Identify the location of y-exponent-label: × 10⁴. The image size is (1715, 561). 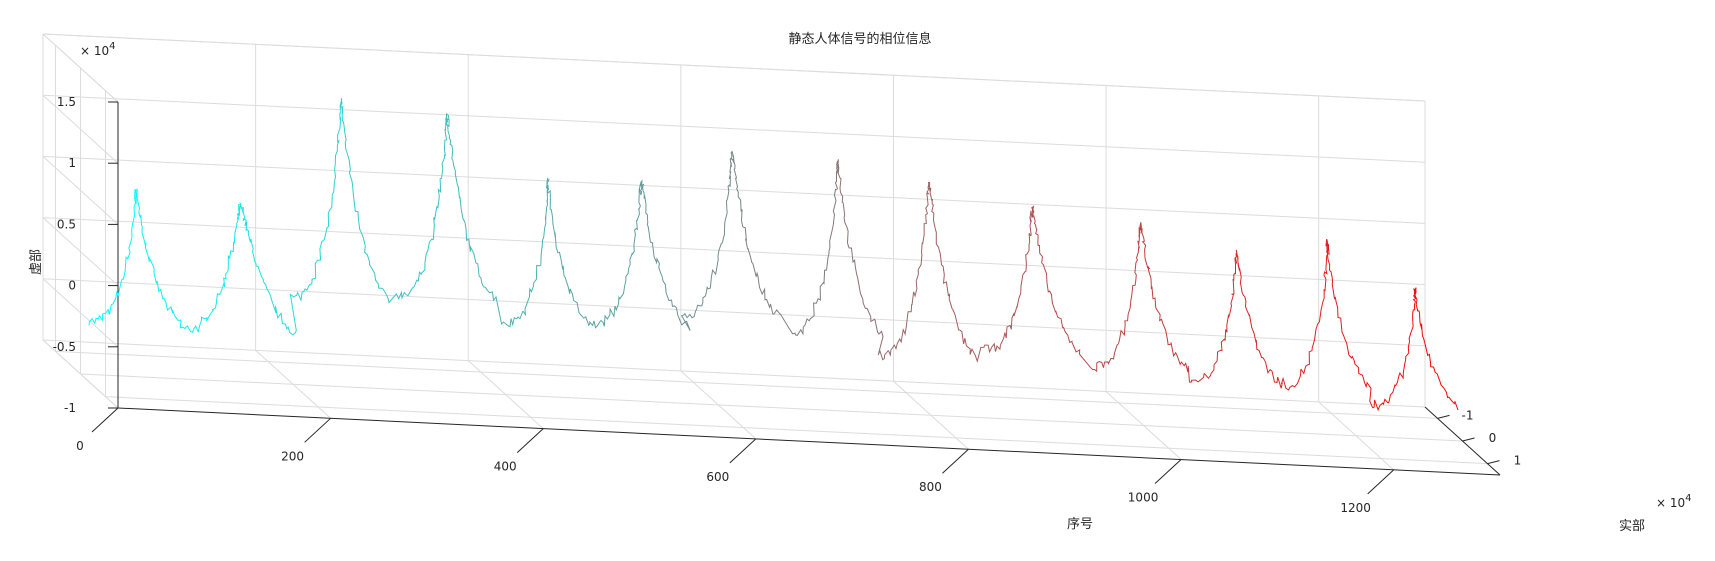
(1674, 501).